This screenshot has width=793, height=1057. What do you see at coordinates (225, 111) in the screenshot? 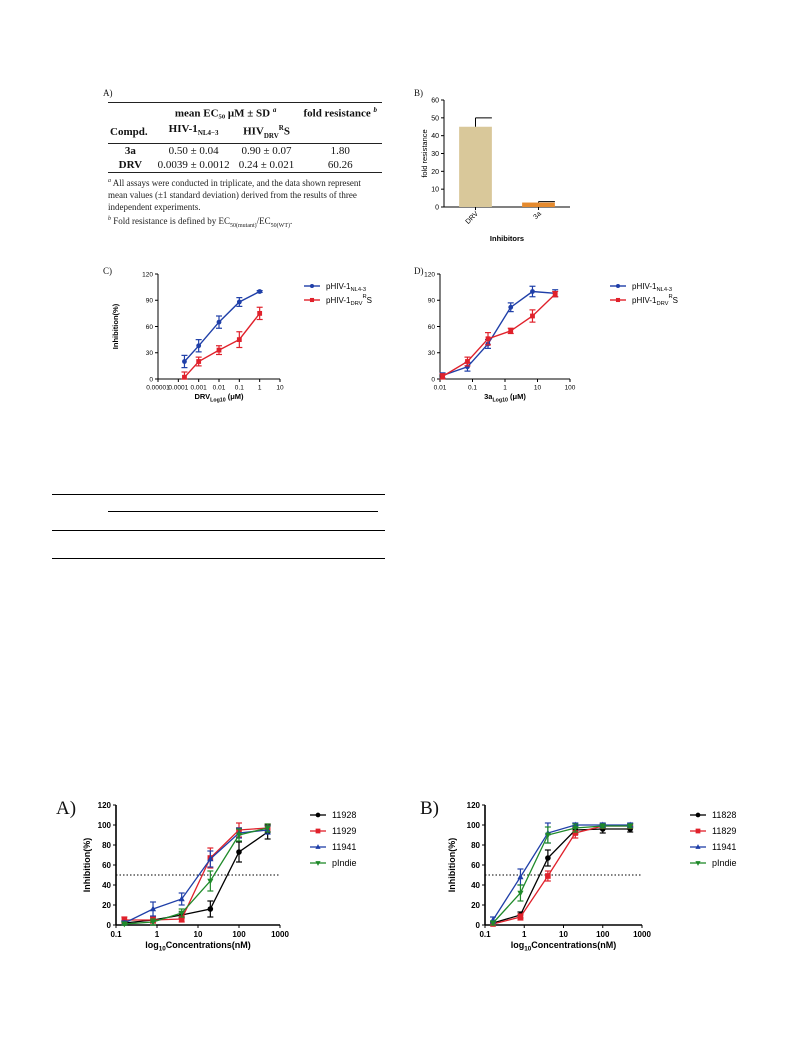
I see `table-header-mean: mean EC₅₀ μM ± SD a` at bounding box center [225, 111].